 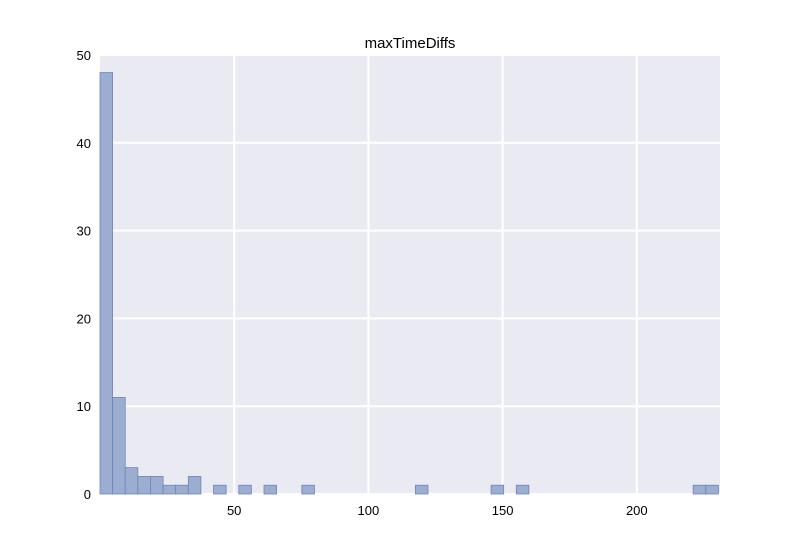 I want to click on y-tick-label: 20, so click(x=84, y=318).